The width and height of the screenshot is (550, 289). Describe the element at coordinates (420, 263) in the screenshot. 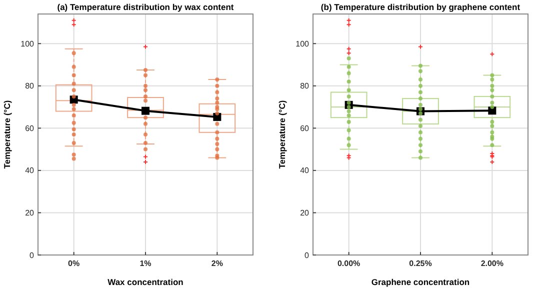

I see `x-tick-label: 0.25%` at that location.